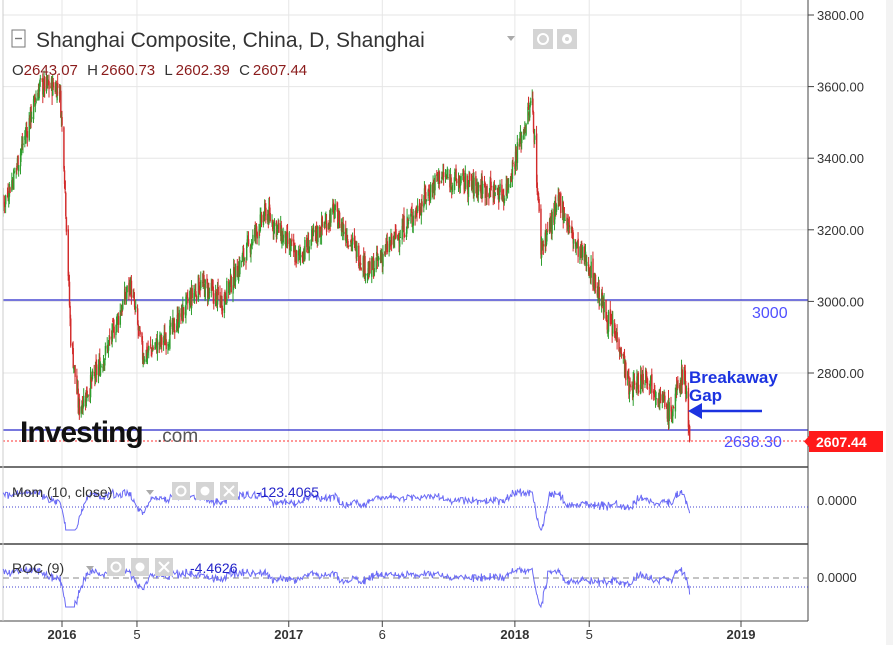 Image resolution: width=893 pixels, height=645 pixels. What do you see at coordinates (405, 509) in the screenshot?
I see `momentum-pane` at bounding box center [405, 509].